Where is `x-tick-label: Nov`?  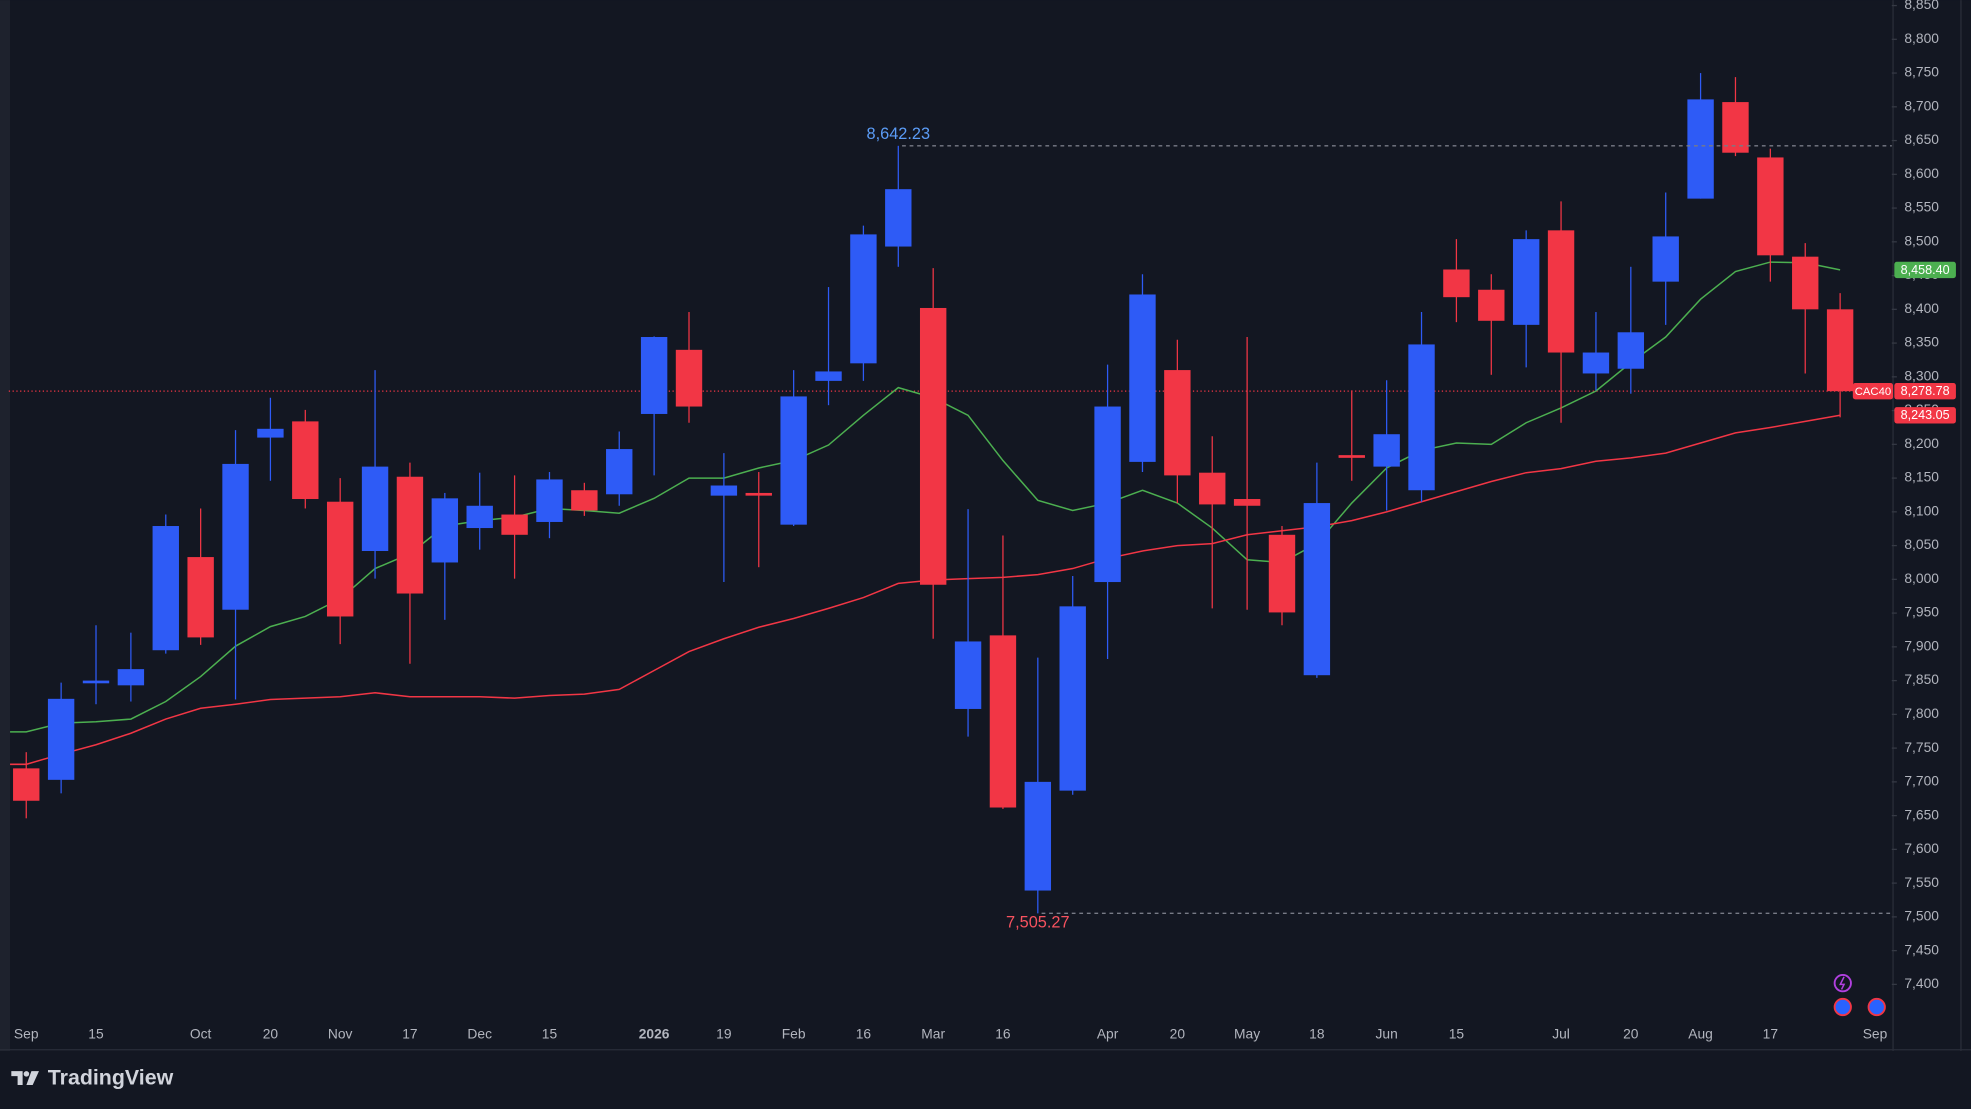 x-tick-label: Nov is located at coordinates (340, 1033).